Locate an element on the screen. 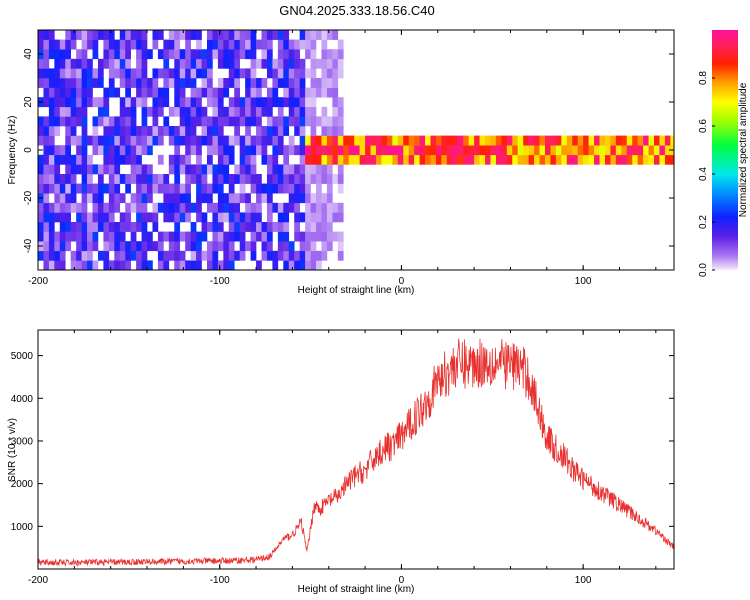 The height and width of the screenshot is (600, 750). y-tick-label: 40 is located at coordinates (28, 54).